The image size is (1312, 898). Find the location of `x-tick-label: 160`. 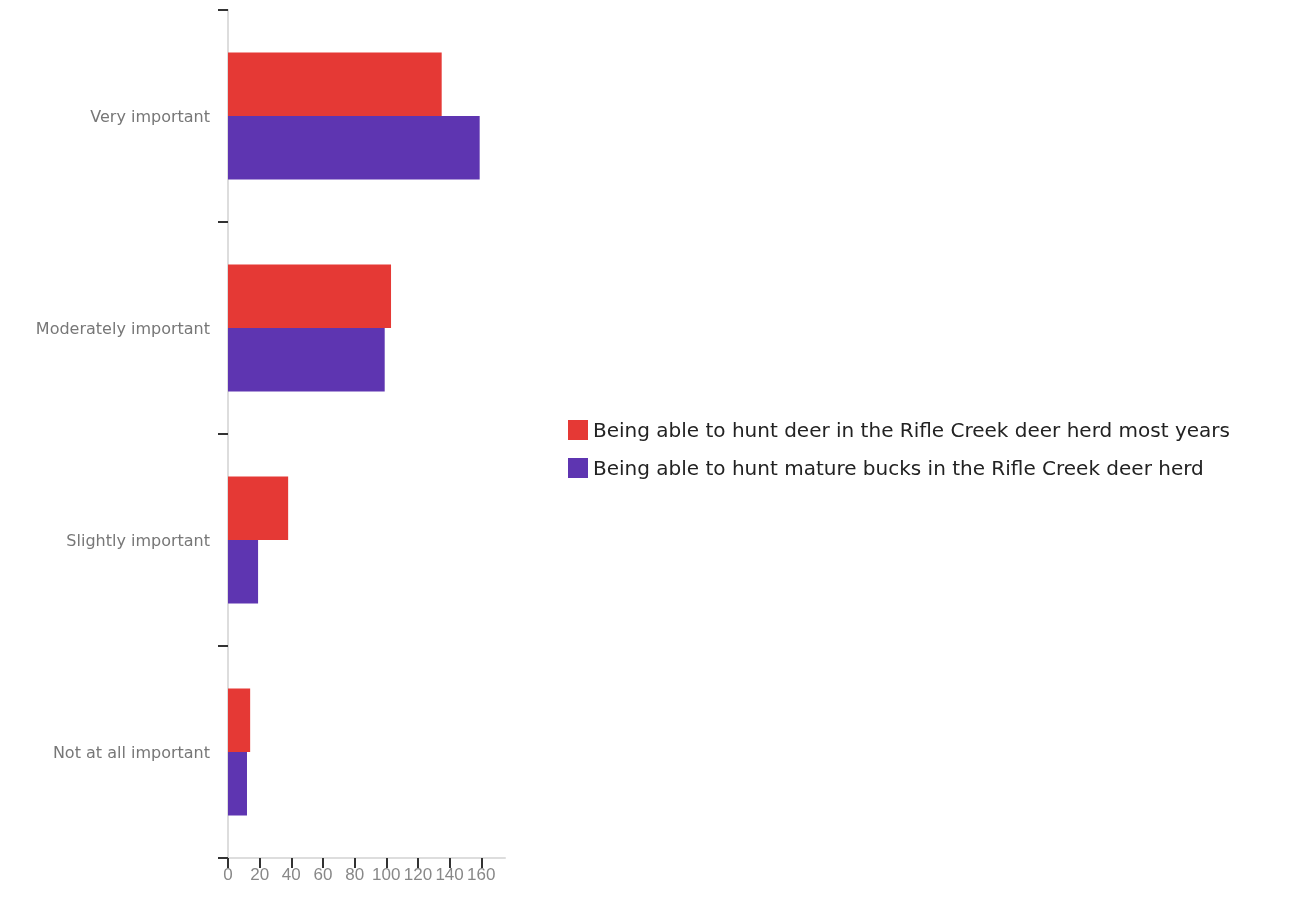

x-tick-label: 160 is located at coordinates (481, 874).